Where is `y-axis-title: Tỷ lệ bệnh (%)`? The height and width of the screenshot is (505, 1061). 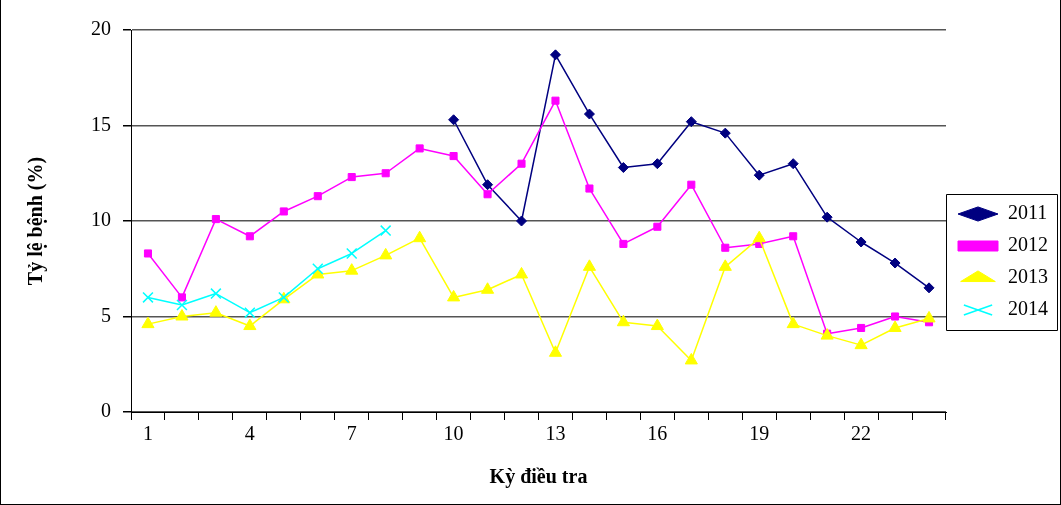 y-axis-title: Tỷ lệ bệnh (%) is located at coordinates (36, 221).